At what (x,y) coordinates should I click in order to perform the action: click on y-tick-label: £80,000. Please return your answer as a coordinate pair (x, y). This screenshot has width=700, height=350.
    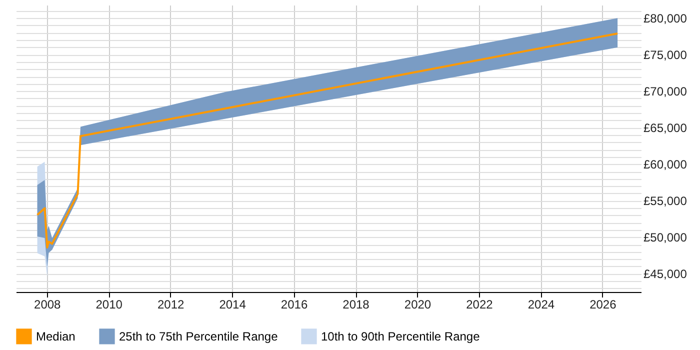
    Looking at the image, I should click on (666, 19).